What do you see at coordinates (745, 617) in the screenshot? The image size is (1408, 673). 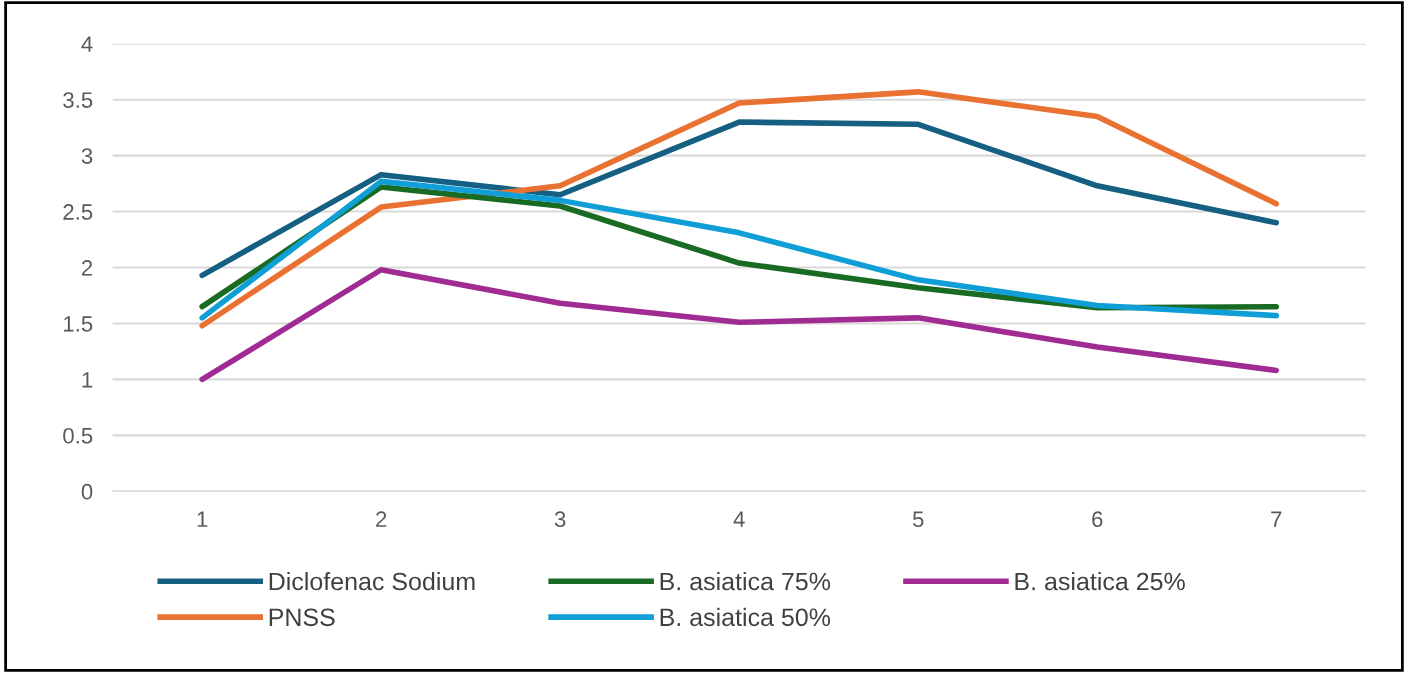 I see `legend-label: B. asiatica 50%` at bounding box center [745, 617].